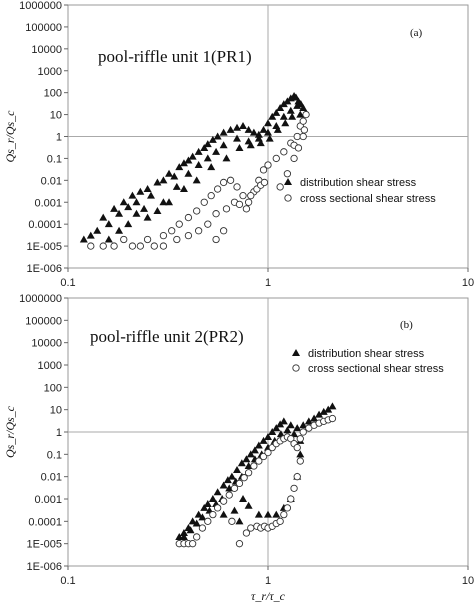  What do you see at coordinates (416, 33) in the screenshot?
I see `panel-label: (a)` at bounding box center [416, 33].